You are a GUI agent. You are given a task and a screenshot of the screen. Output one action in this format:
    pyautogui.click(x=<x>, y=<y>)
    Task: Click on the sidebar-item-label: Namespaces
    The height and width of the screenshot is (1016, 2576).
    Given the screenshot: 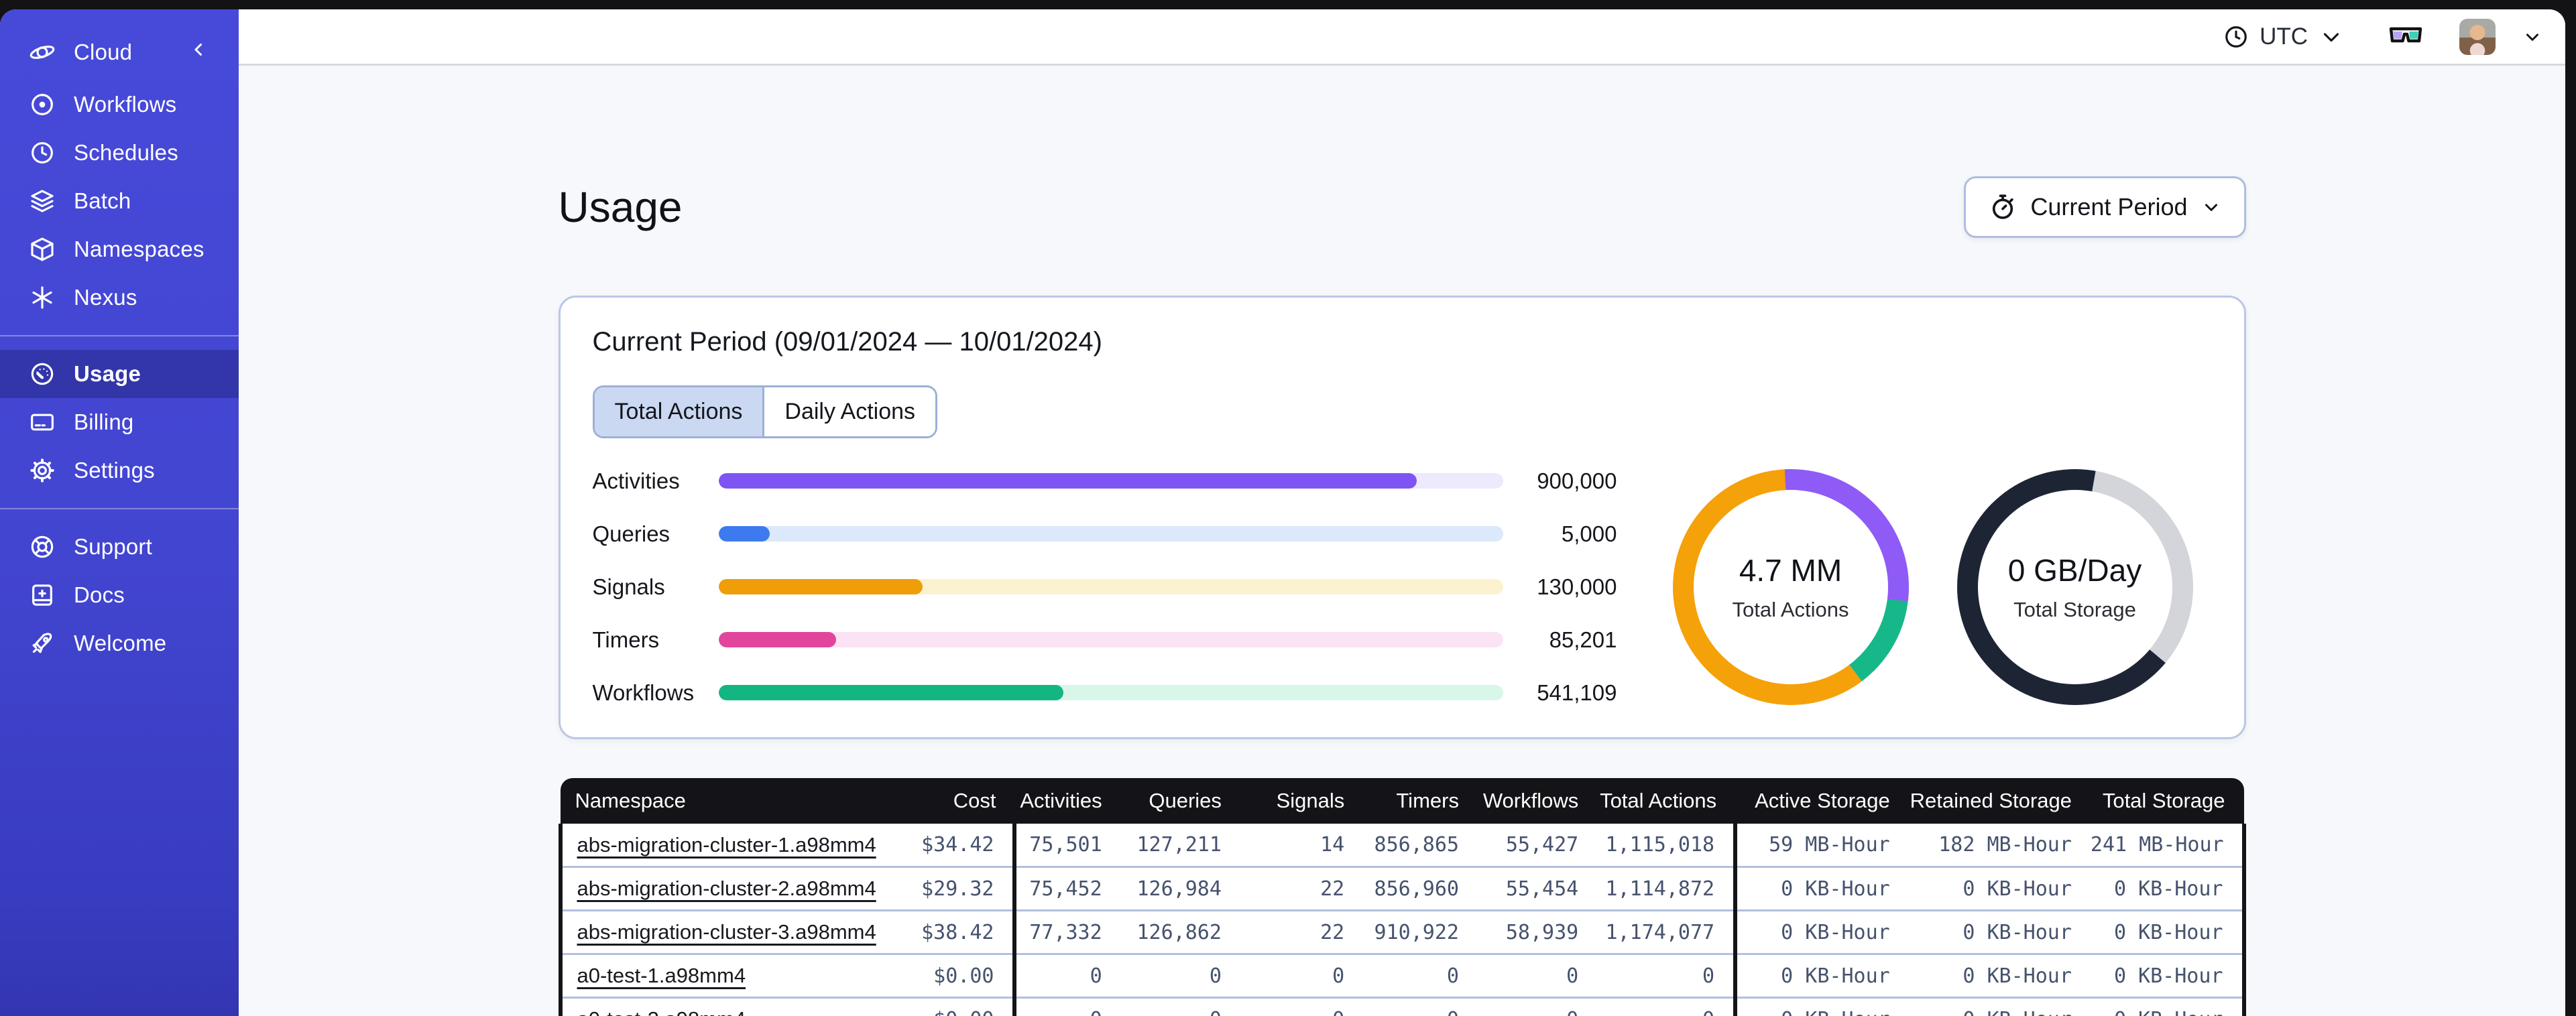 What is the action you would take?
    pyautogui.click(x=139, y=249)
    